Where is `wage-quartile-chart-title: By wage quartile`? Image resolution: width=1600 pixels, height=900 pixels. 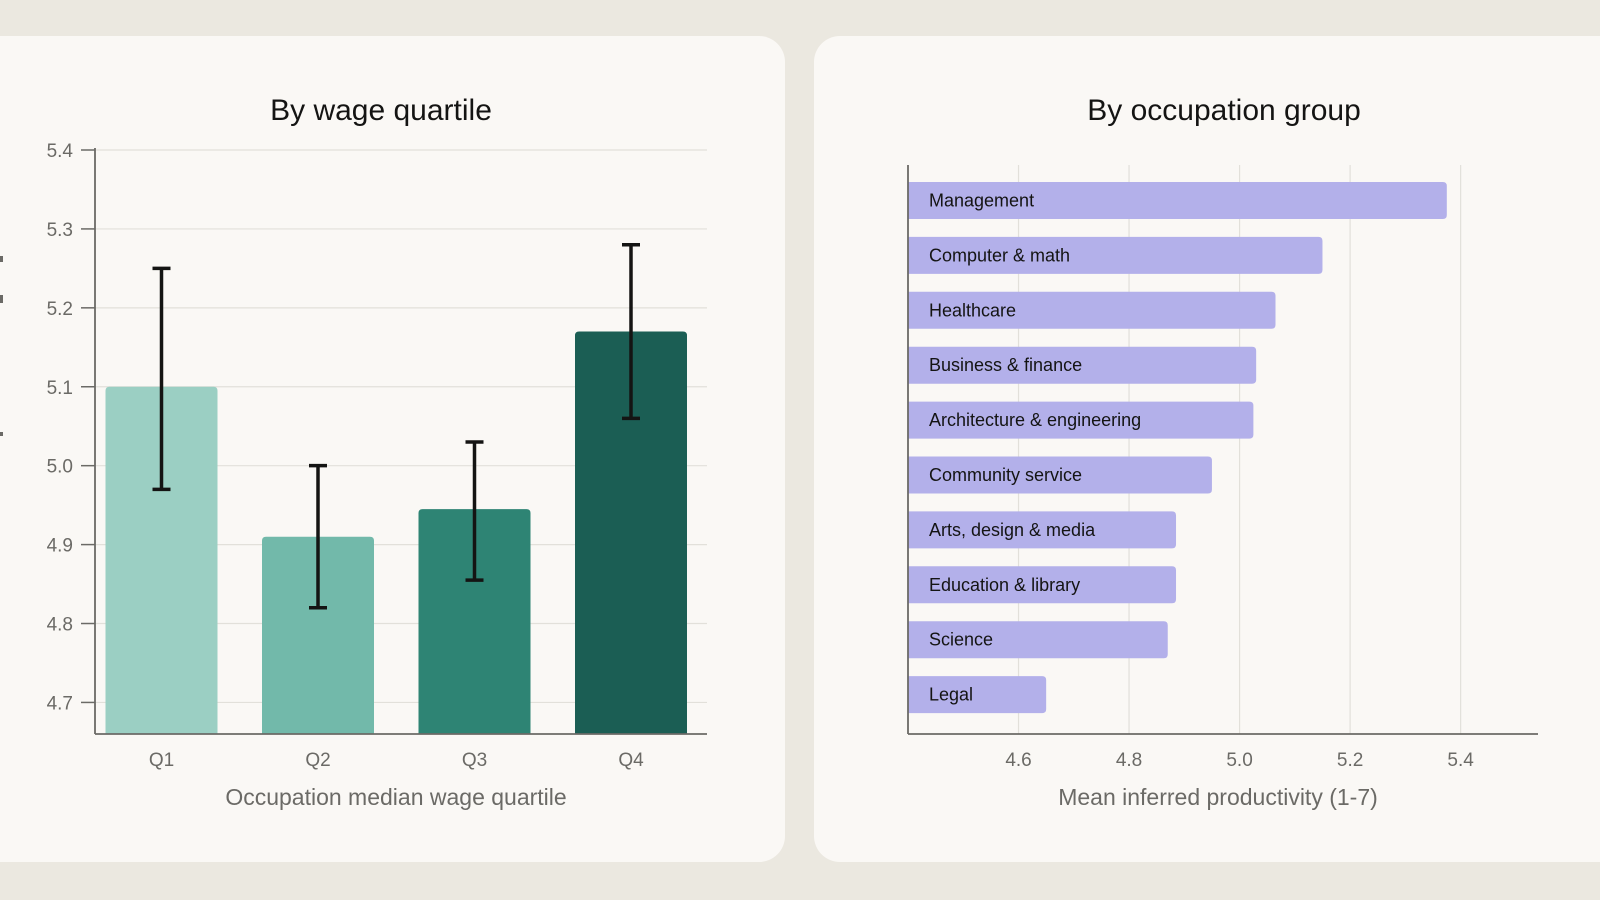 wage-quartile-chart-title: By wage quartile is located at coordinates (381, 110).